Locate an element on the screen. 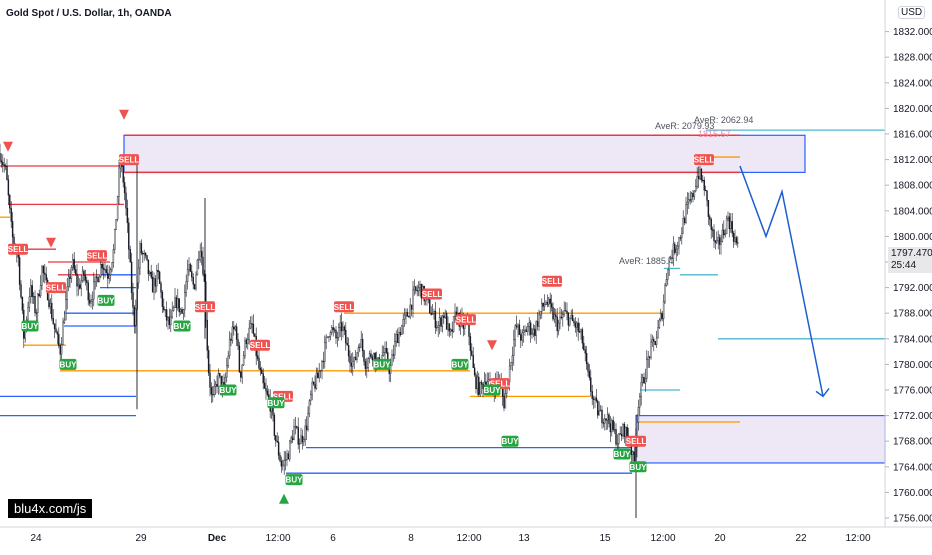 The height and width of the screenshot is (555, 932). aver-annotation: AveR: 1885.4 is located at coordinates (646, 261).